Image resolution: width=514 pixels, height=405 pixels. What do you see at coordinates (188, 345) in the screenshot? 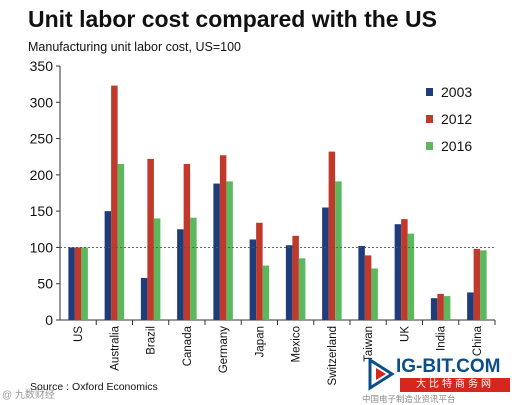
I see `x-tick-label: Canada` at bounding box center [188, 345].